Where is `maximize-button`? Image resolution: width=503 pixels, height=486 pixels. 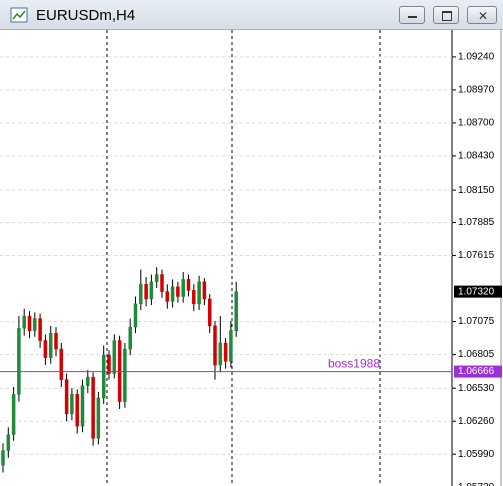
maximize-button is located at coordinates (446, 15).